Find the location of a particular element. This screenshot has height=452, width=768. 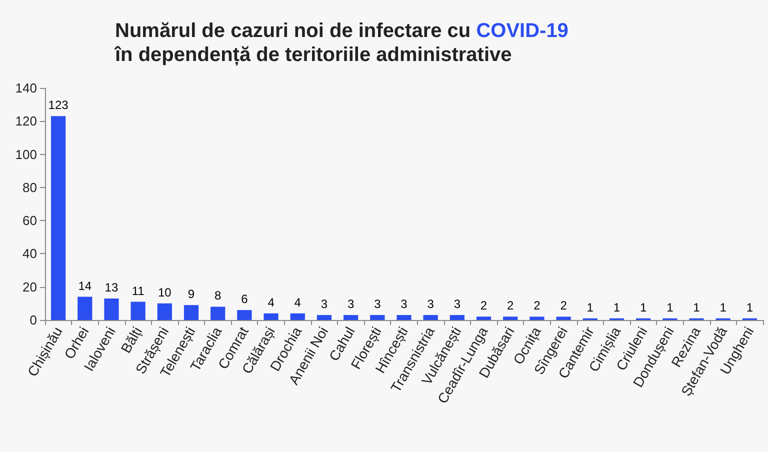

y-tick-label: 20 is located at coordinates (29, 286).